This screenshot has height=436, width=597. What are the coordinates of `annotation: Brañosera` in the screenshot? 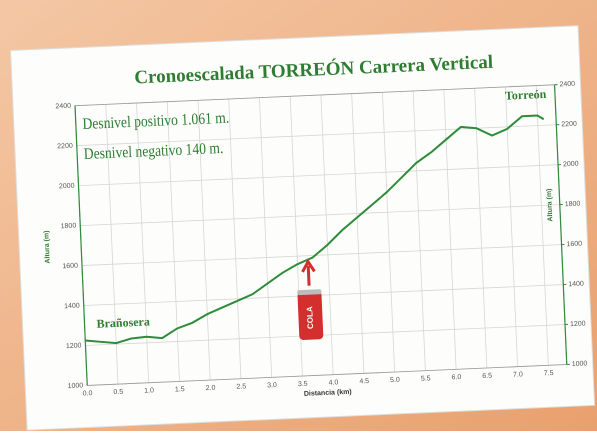 It's located at (123, 322).